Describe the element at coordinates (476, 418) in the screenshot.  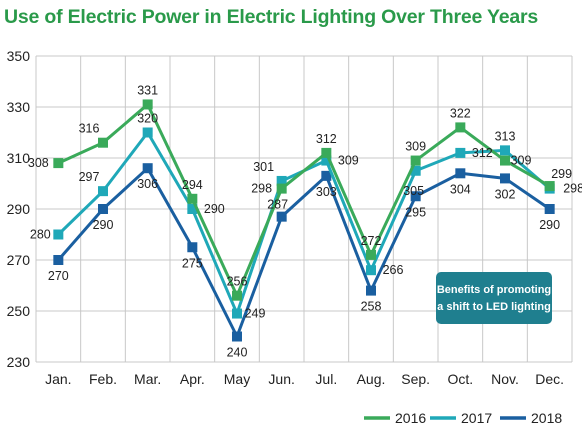
I see `legend-label-2017: 2017` at that location.